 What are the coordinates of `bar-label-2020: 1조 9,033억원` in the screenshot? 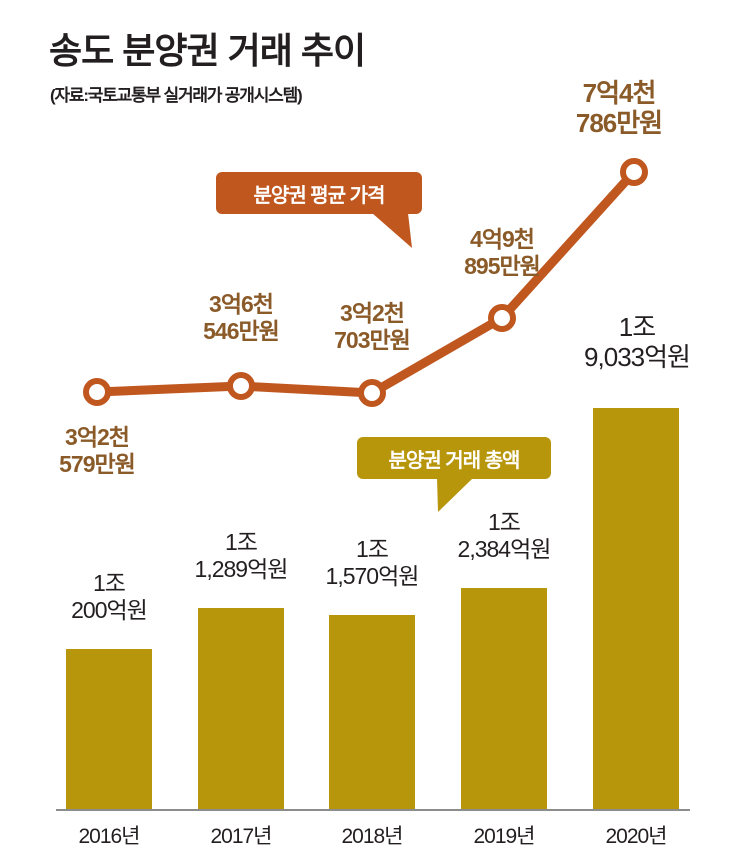 It's located at (637, 342).